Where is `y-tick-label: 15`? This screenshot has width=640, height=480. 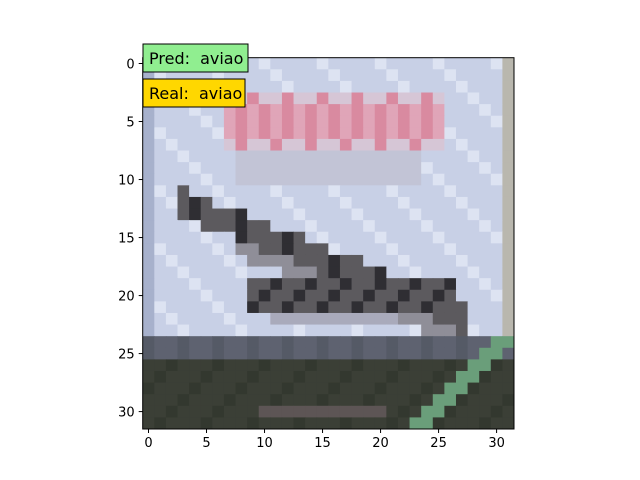 y-tick-label: 15 is located at coordinates (126, 239).